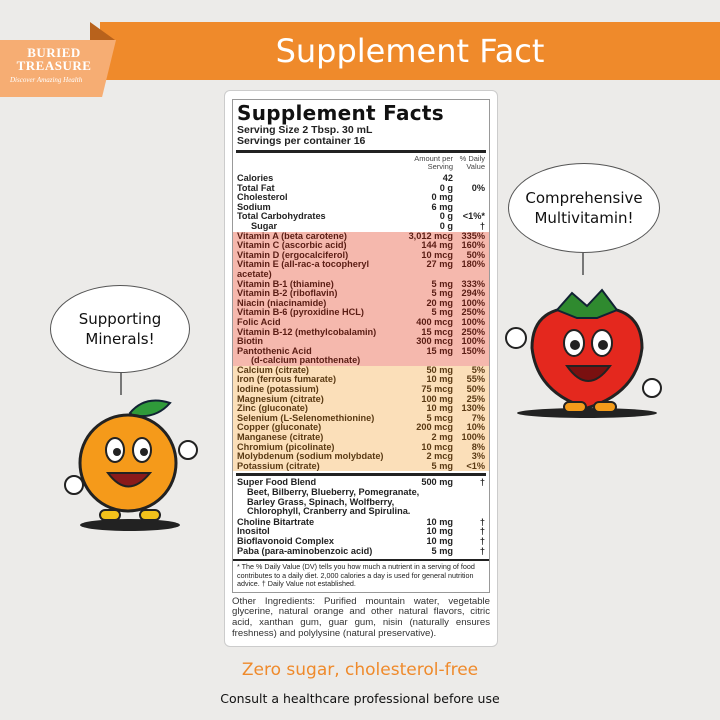  Describe the element at coordinates (361, 322) in the screenshot. I see `table-row: Folic Acid 400 mcg 100%` at that location.